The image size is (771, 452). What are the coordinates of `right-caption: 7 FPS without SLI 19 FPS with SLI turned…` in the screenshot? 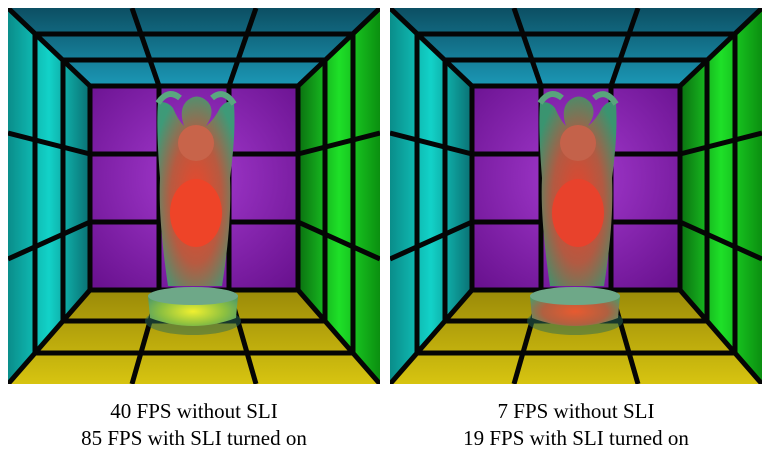 It's located at (576, 425).